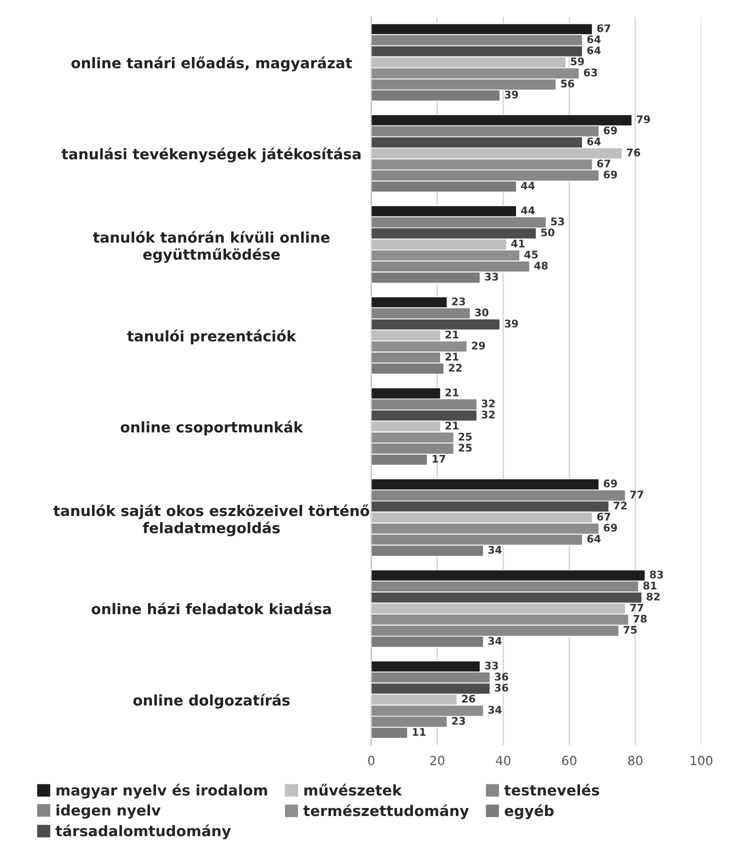 Image resolution: width=750 pixels, height=842 pixels. Describe the element at coordinates (353, 790) in the screenshot. I see `legend-label: művészetek` at that location.